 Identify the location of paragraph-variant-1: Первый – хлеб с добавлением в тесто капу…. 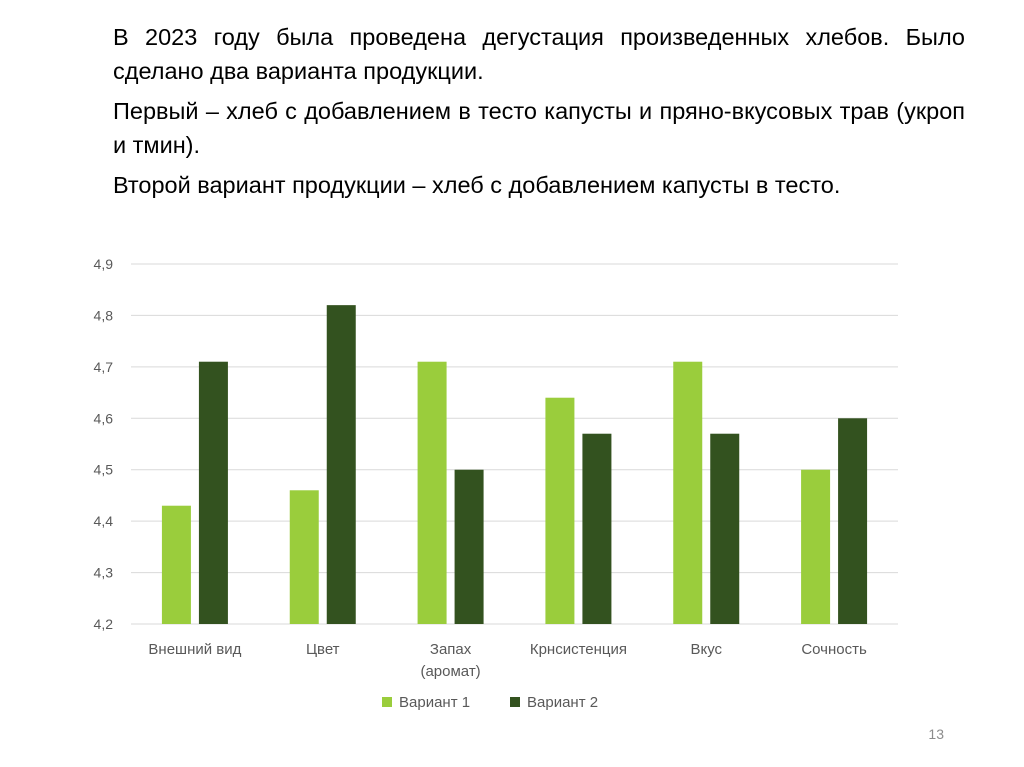
(539, 128).